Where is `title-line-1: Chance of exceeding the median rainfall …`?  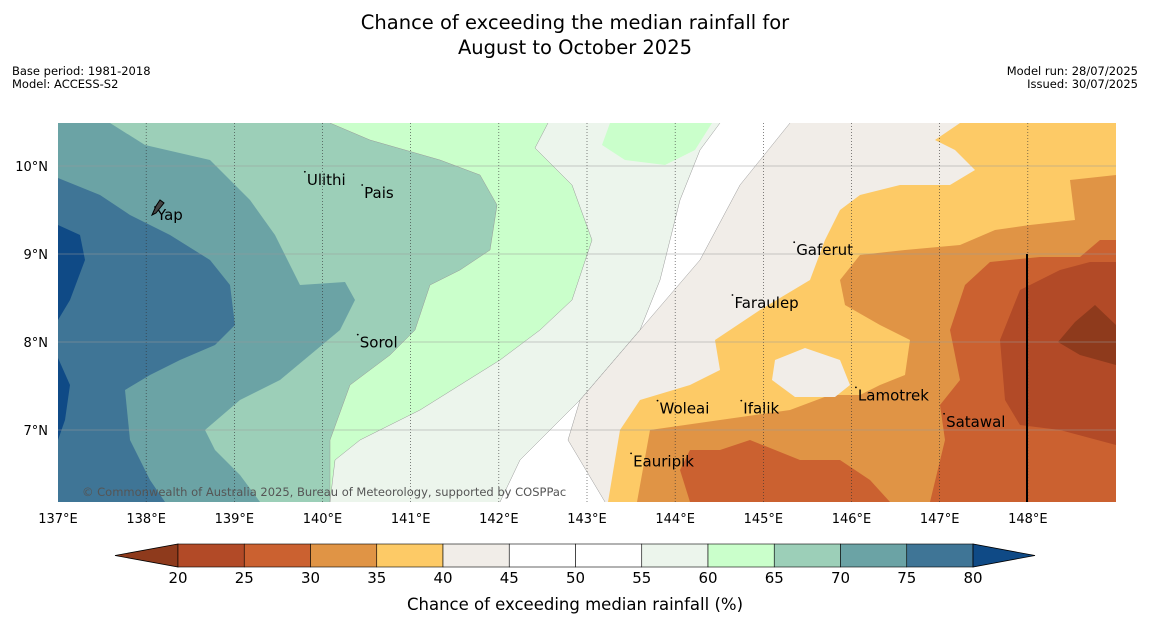 title-line-1: Chance of exceeding the median rainfall … is located at coordinates (575, 22).